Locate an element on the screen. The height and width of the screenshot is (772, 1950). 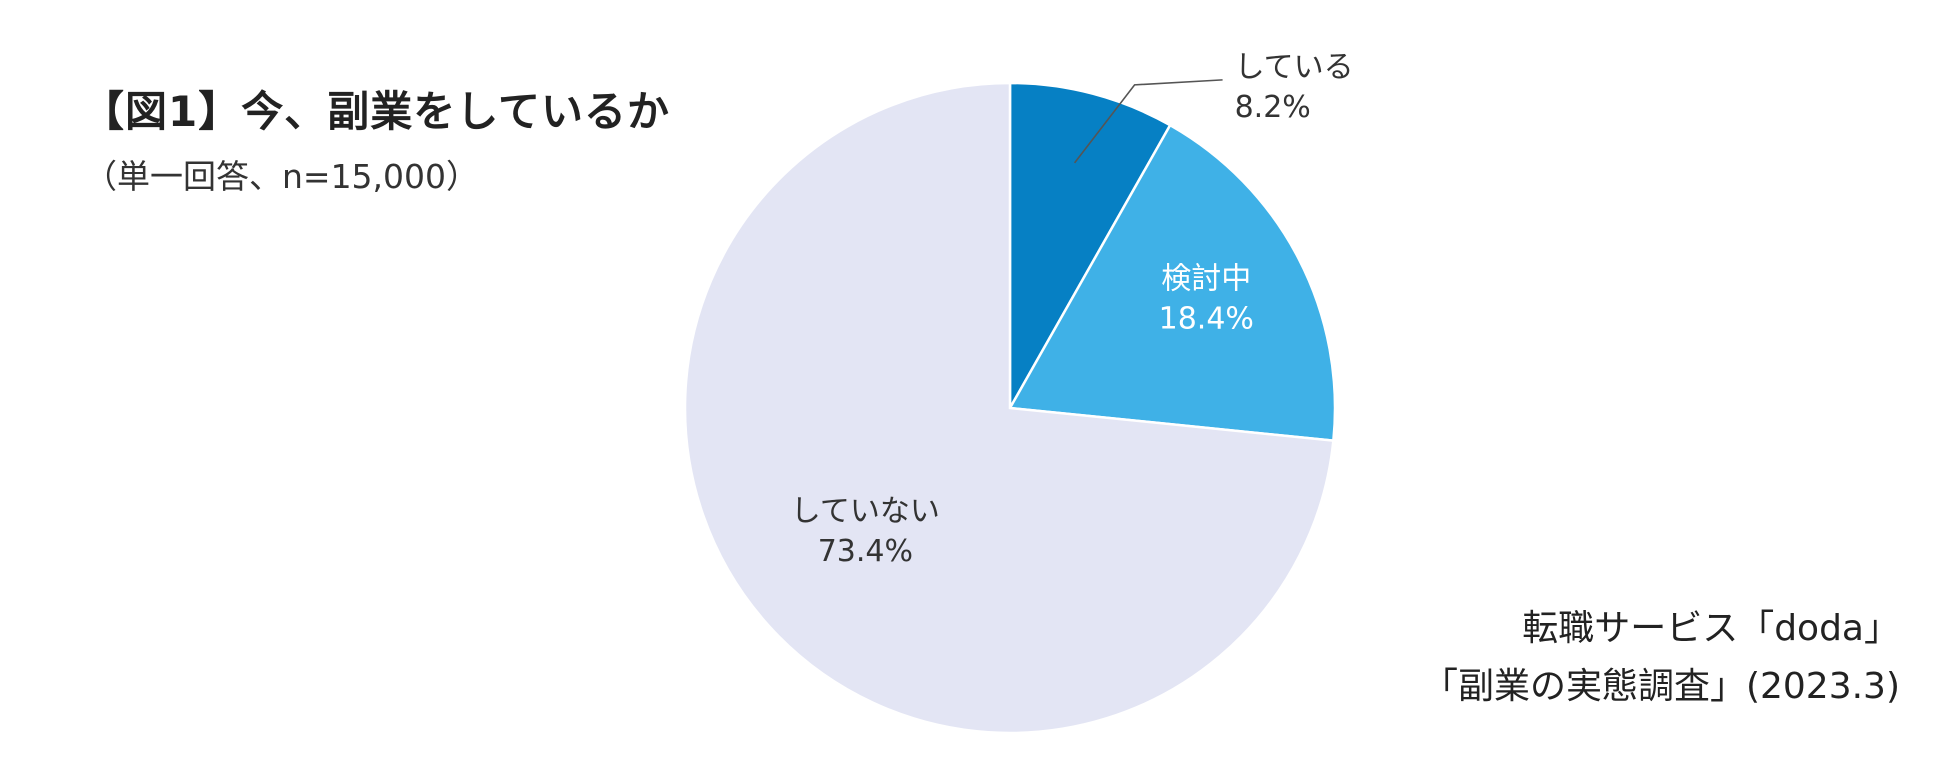
slice-value-1: 18.4% is located at coordinates (1206, 318).